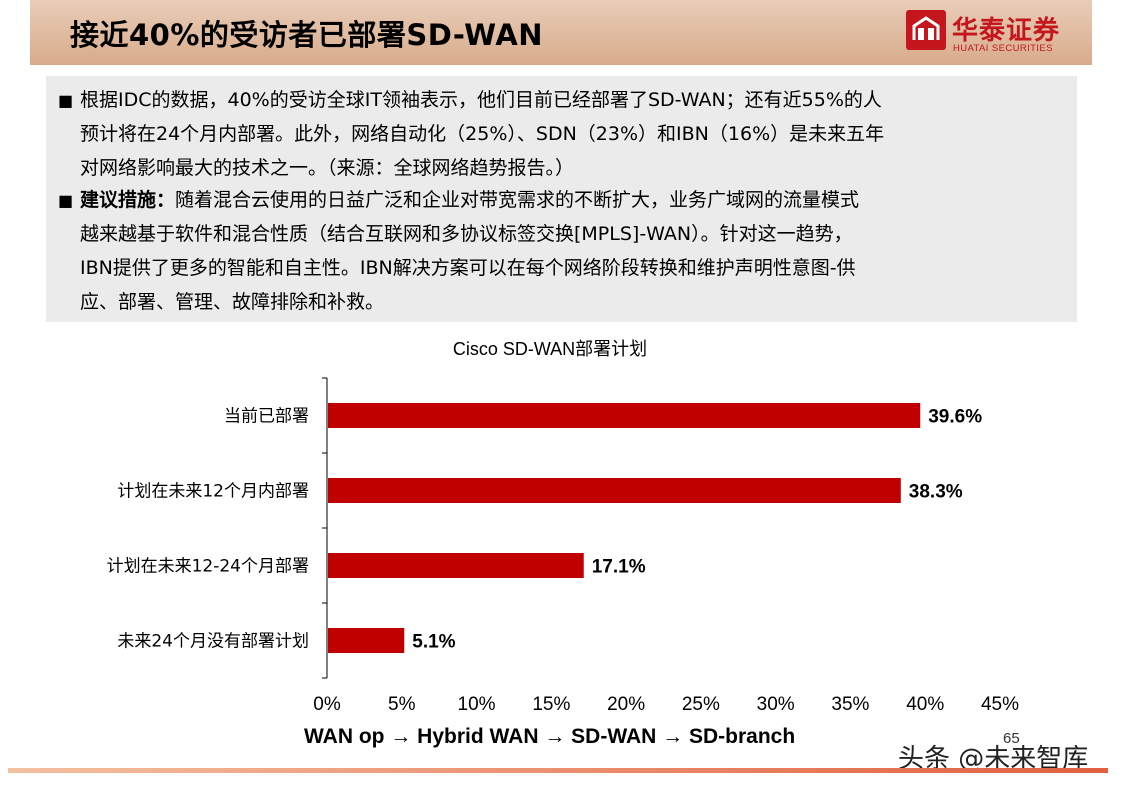 This screenshot has width=1122, height=793. What do you see at coordinates (550, 349) in the screenshot?
I see `chart-title: Cisco SD-WAN部署计划` at bounding box center [550, 349].